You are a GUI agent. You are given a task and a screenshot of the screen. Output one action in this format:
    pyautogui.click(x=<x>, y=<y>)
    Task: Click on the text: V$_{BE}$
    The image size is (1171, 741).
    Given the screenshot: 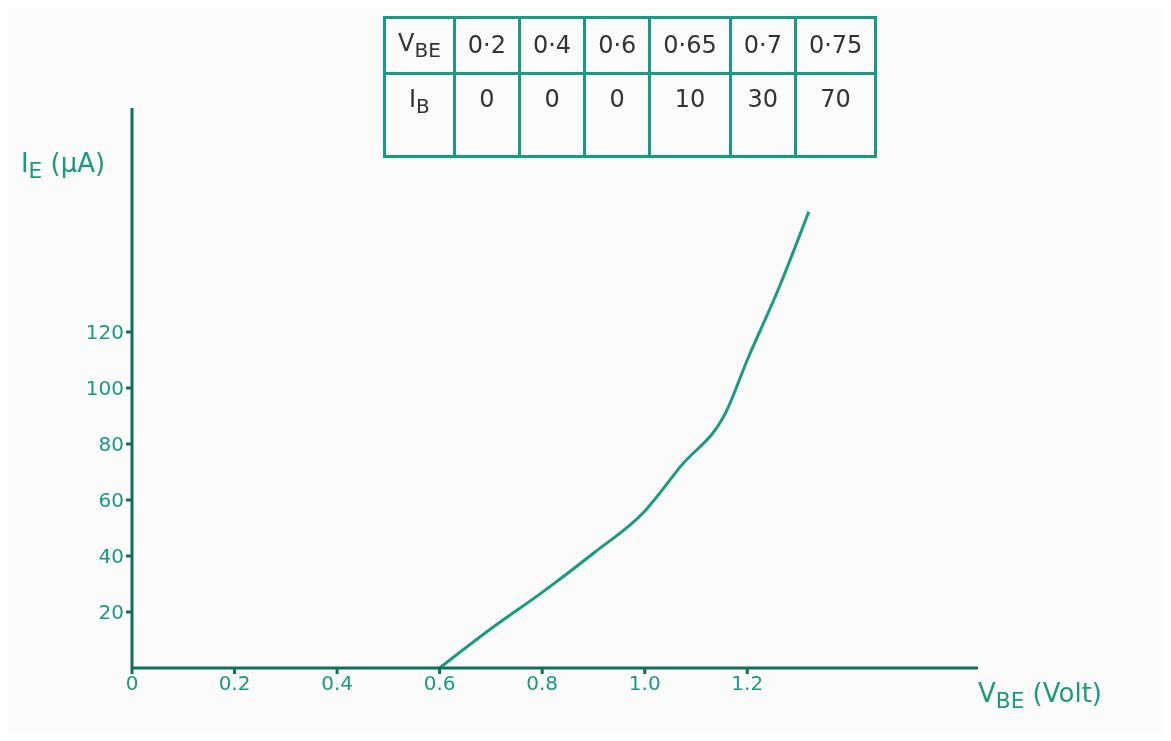 What is the action you would take?
    pyautogui.click(x=419, y=45)
    